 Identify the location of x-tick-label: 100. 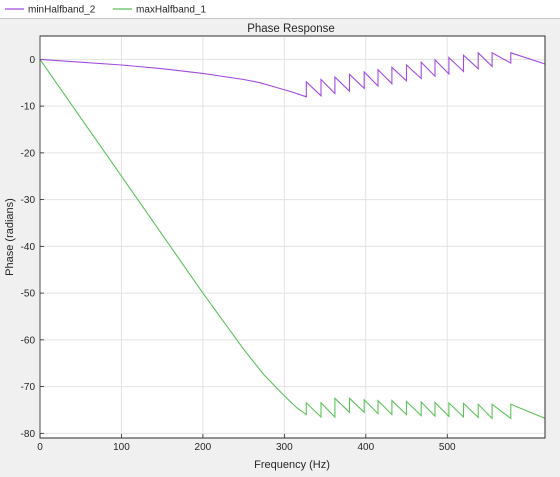
(121, 447).